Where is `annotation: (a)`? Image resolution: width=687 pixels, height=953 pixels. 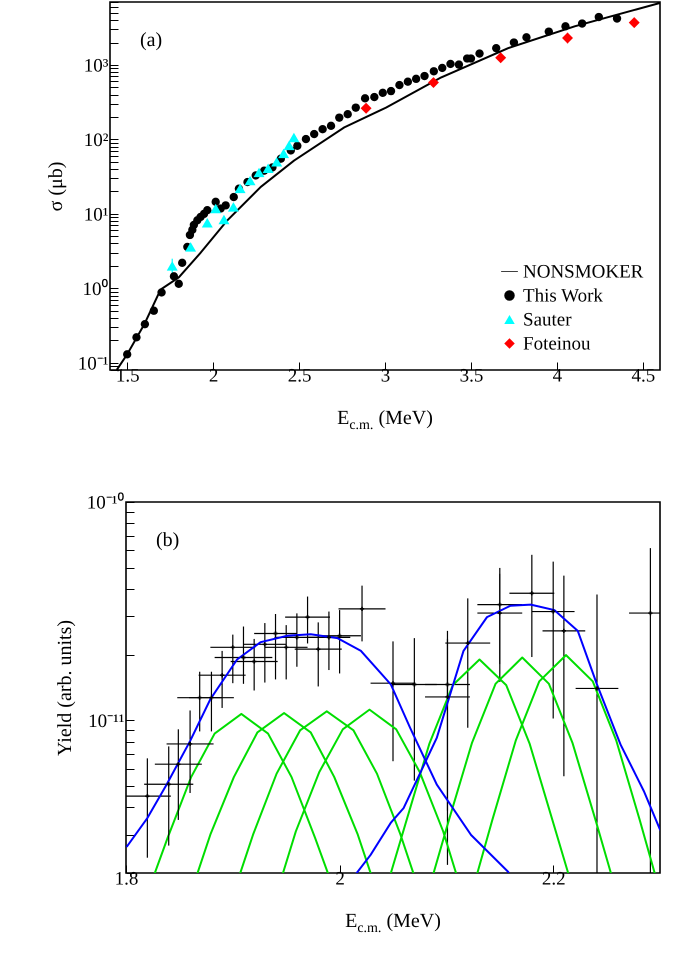
annotation: (a) is located at coordinates (151, 40).